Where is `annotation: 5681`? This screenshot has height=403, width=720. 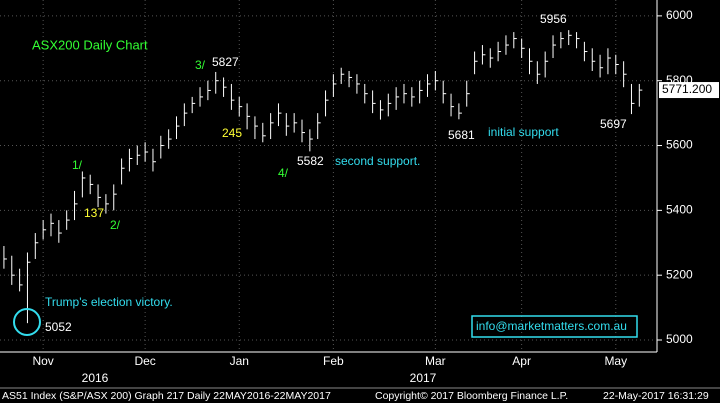 annotation: 5681 is located at coordinates (461, 135).